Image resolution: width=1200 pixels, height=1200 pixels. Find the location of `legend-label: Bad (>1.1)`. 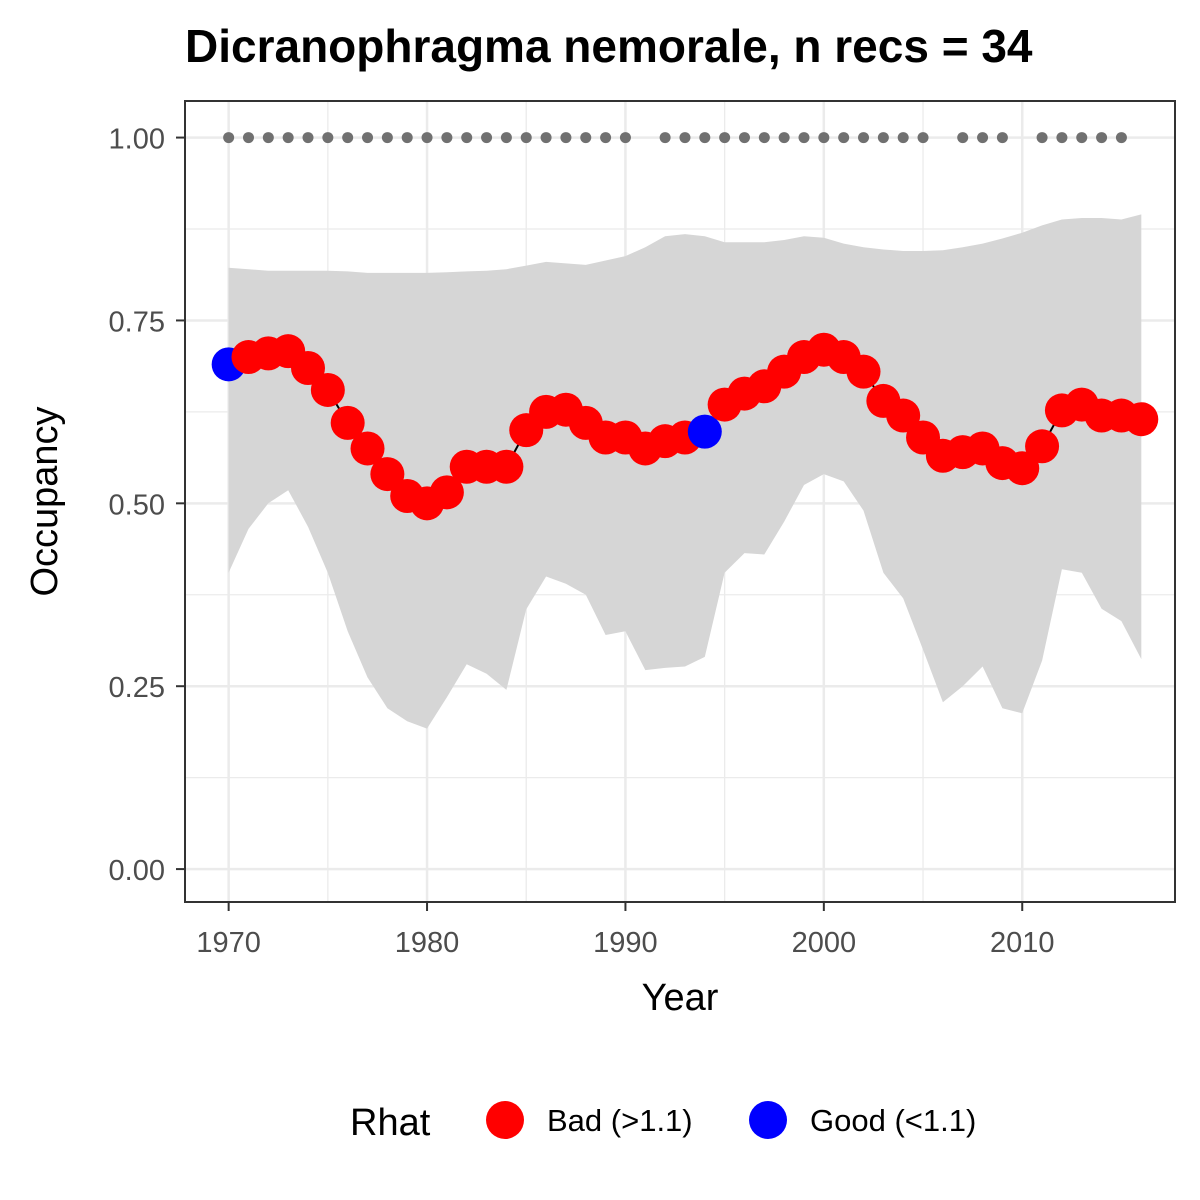

legend-label: Bad (>1.1) is located at coordinates (620, 1120).